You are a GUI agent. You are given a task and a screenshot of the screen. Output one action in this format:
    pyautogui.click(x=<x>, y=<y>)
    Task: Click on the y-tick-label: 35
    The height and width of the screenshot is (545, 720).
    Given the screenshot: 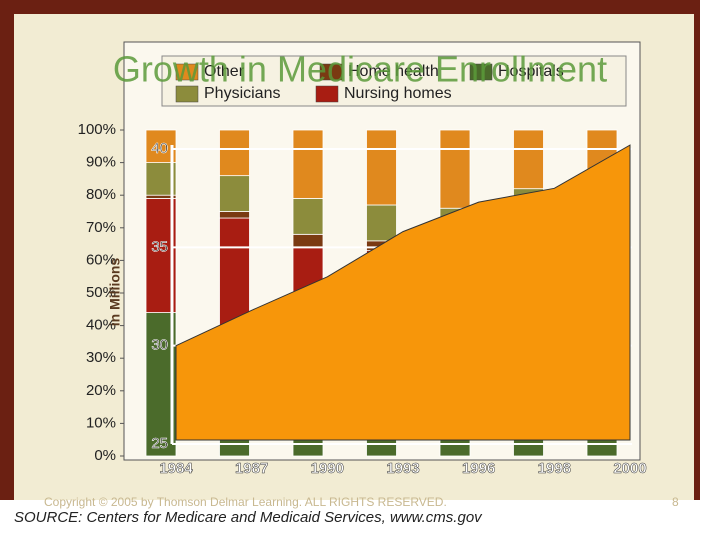 What is the action you would take?
    pyautogui.click(x=159, y=246)
    